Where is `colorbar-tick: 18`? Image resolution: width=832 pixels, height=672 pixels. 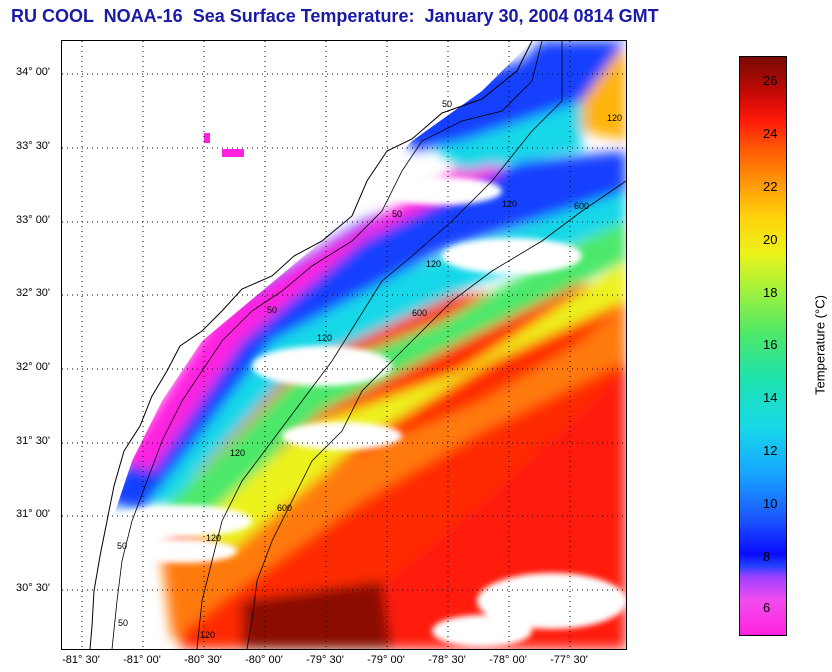
colorbar-tick: 18 is located at coordinates (770, 292).